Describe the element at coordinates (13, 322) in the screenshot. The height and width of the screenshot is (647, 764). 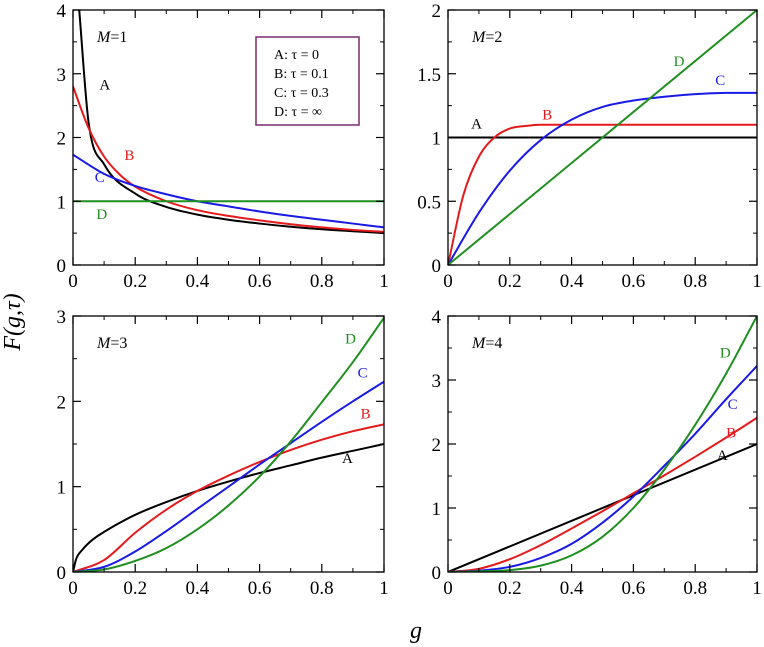
I see `y-axis-title: F(g,τ)` at that location.